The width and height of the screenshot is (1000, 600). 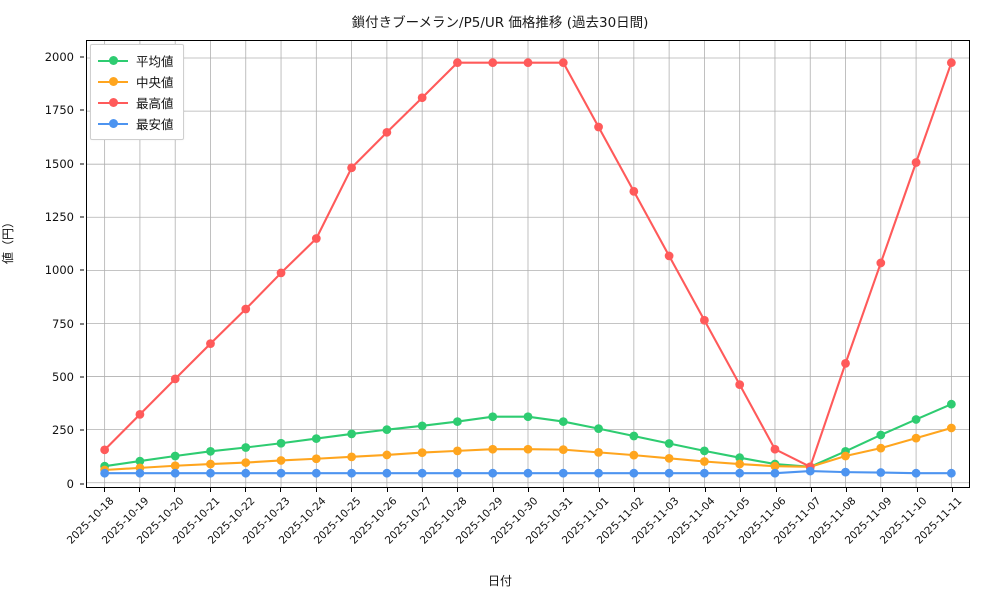 What do you see at coordinates (500, 23) in the screenshot?
I see `chart-title: 鎖付きブーメラン/P5/UR 価格推移 (過去30日間)` at bounding box center [500, 23].